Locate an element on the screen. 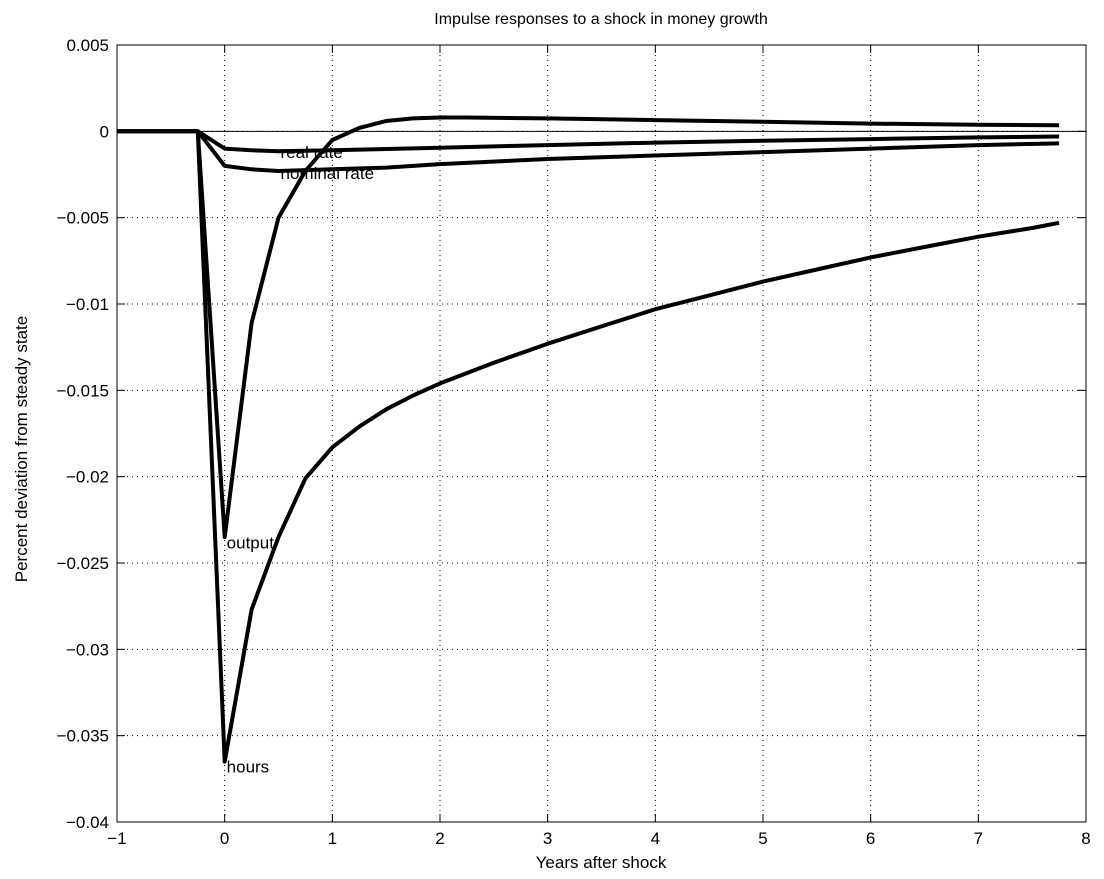 The height and width of the screenshot is (879, 1104). y-tick-label: −0.035 is located at coordinates (83, 736).